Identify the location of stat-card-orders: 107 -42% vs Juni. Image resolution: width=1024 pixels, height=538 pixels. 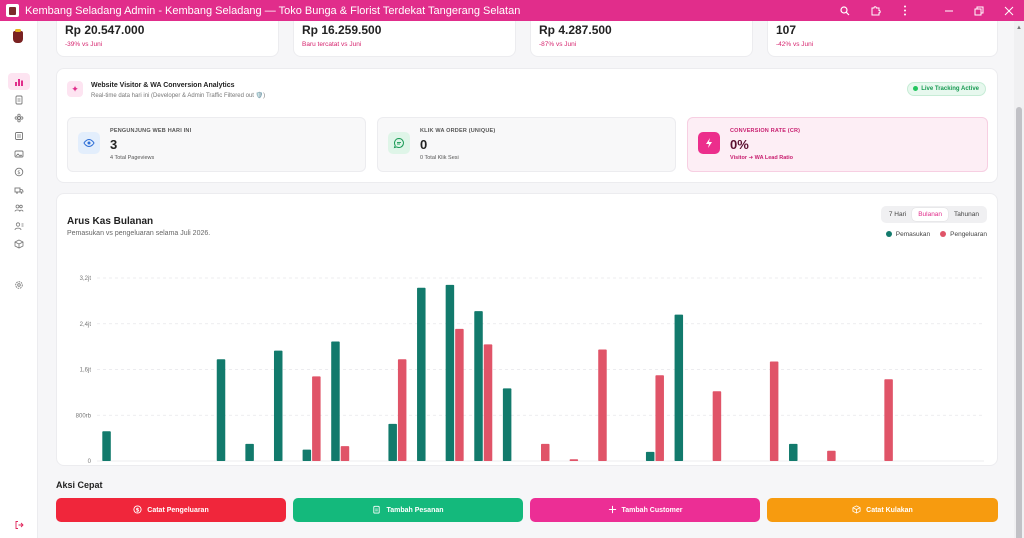
(882, 39).